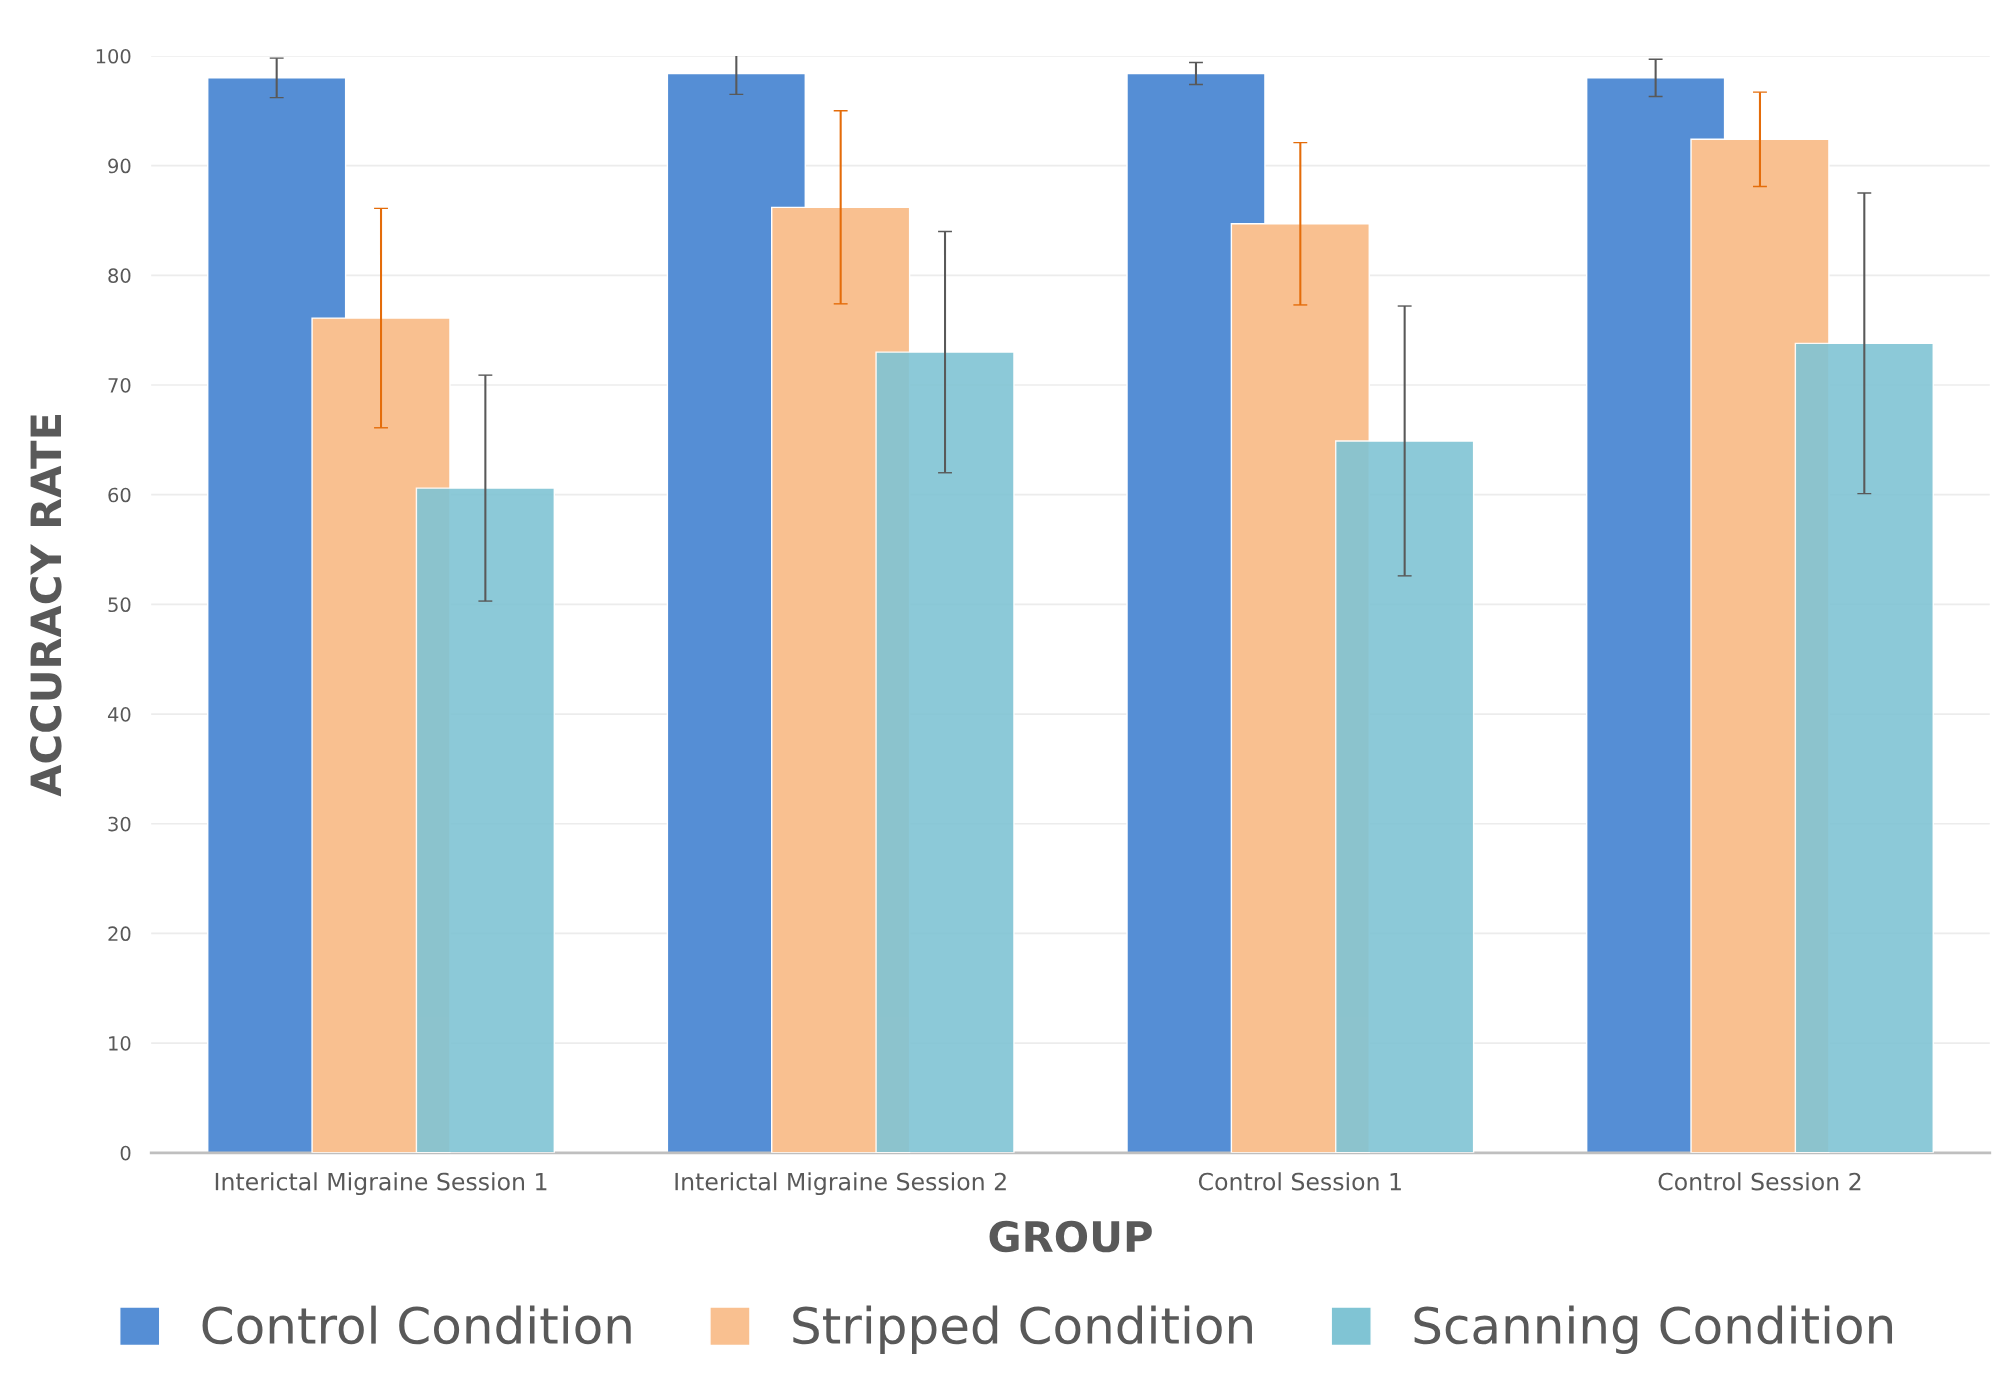 This screenshot has width=2016, height=1399. I want to click on y-tick-label: 80, so click(119, 275).